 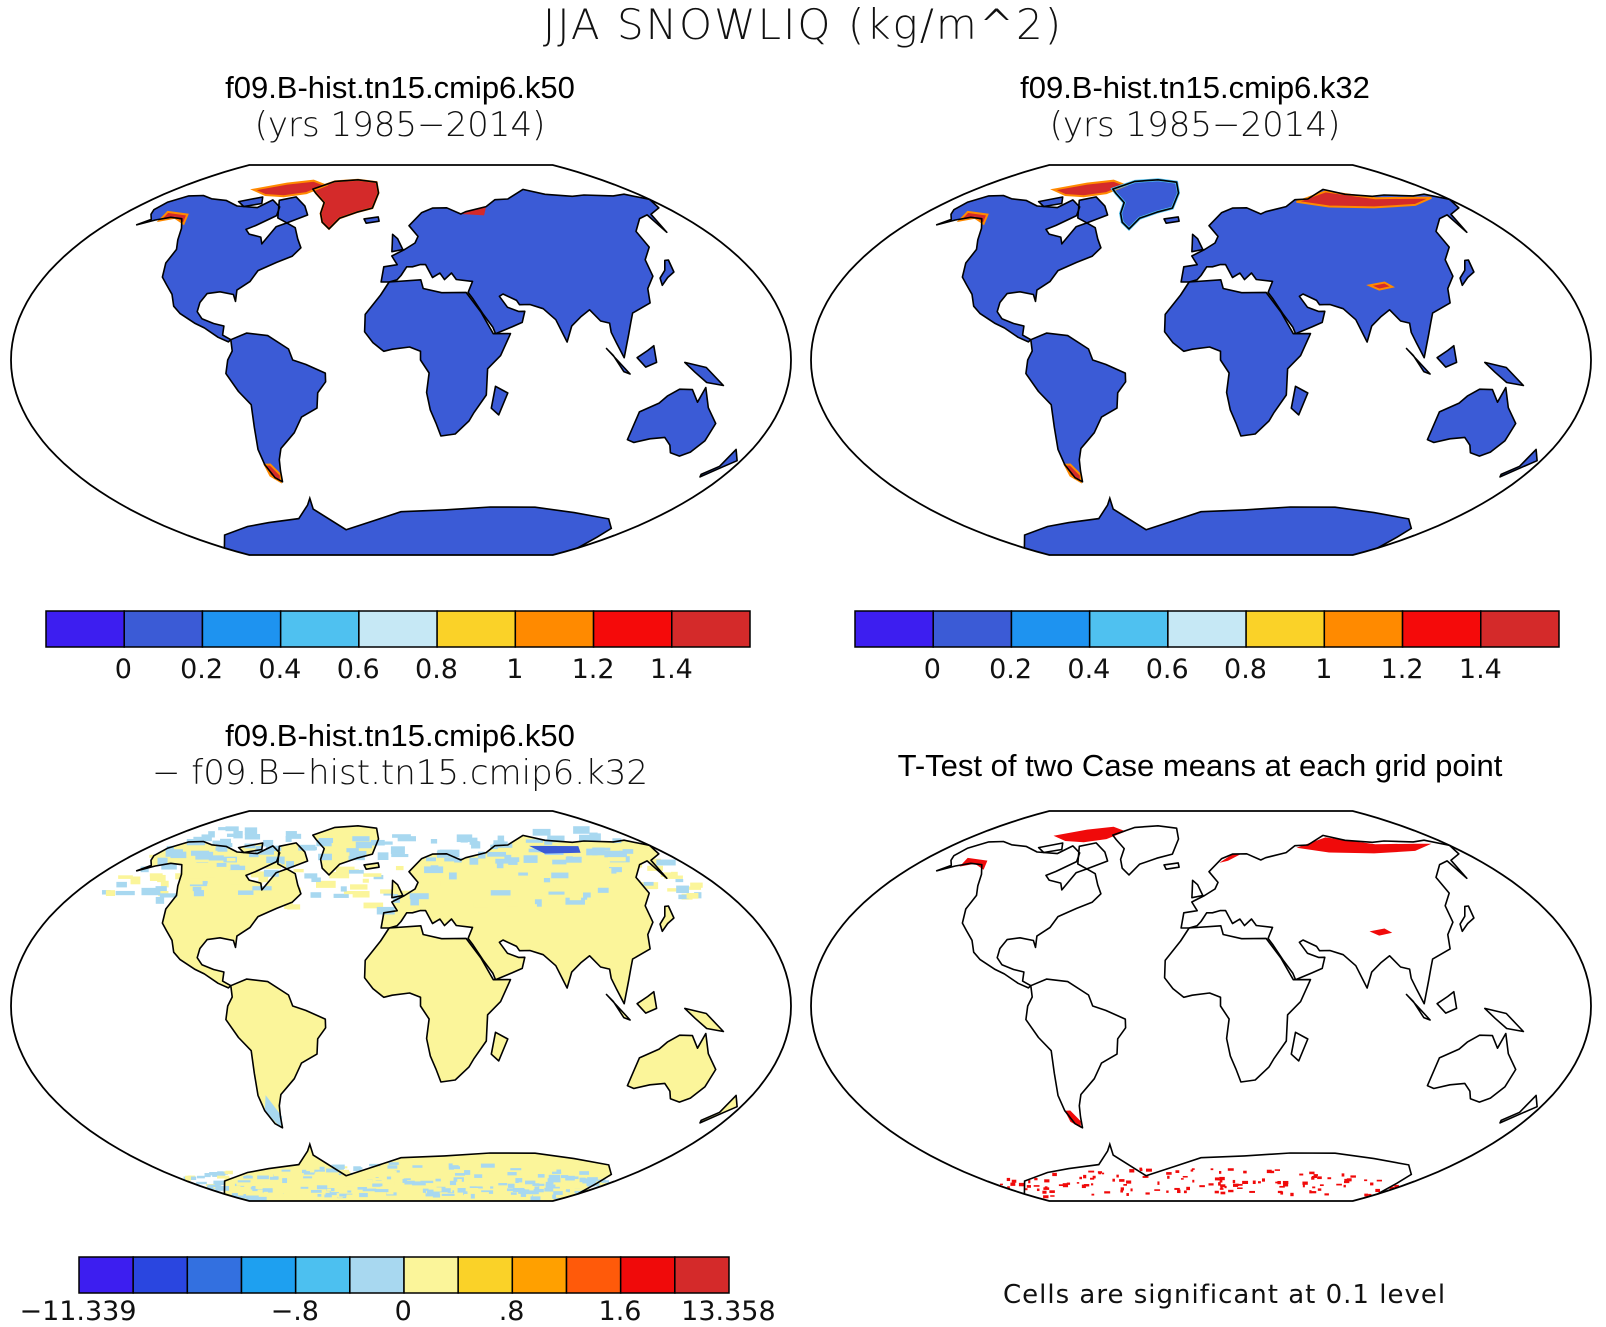 I want to click on land-south-america, so click(x=1075, y=1053).